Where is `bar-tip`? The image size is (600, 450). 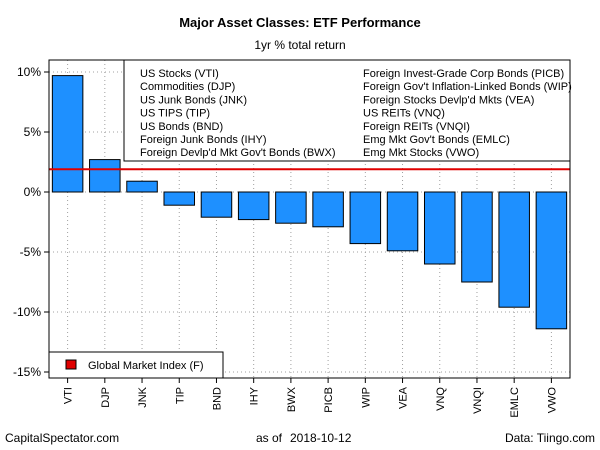 bar-tip is located at coordinates (179, 198).